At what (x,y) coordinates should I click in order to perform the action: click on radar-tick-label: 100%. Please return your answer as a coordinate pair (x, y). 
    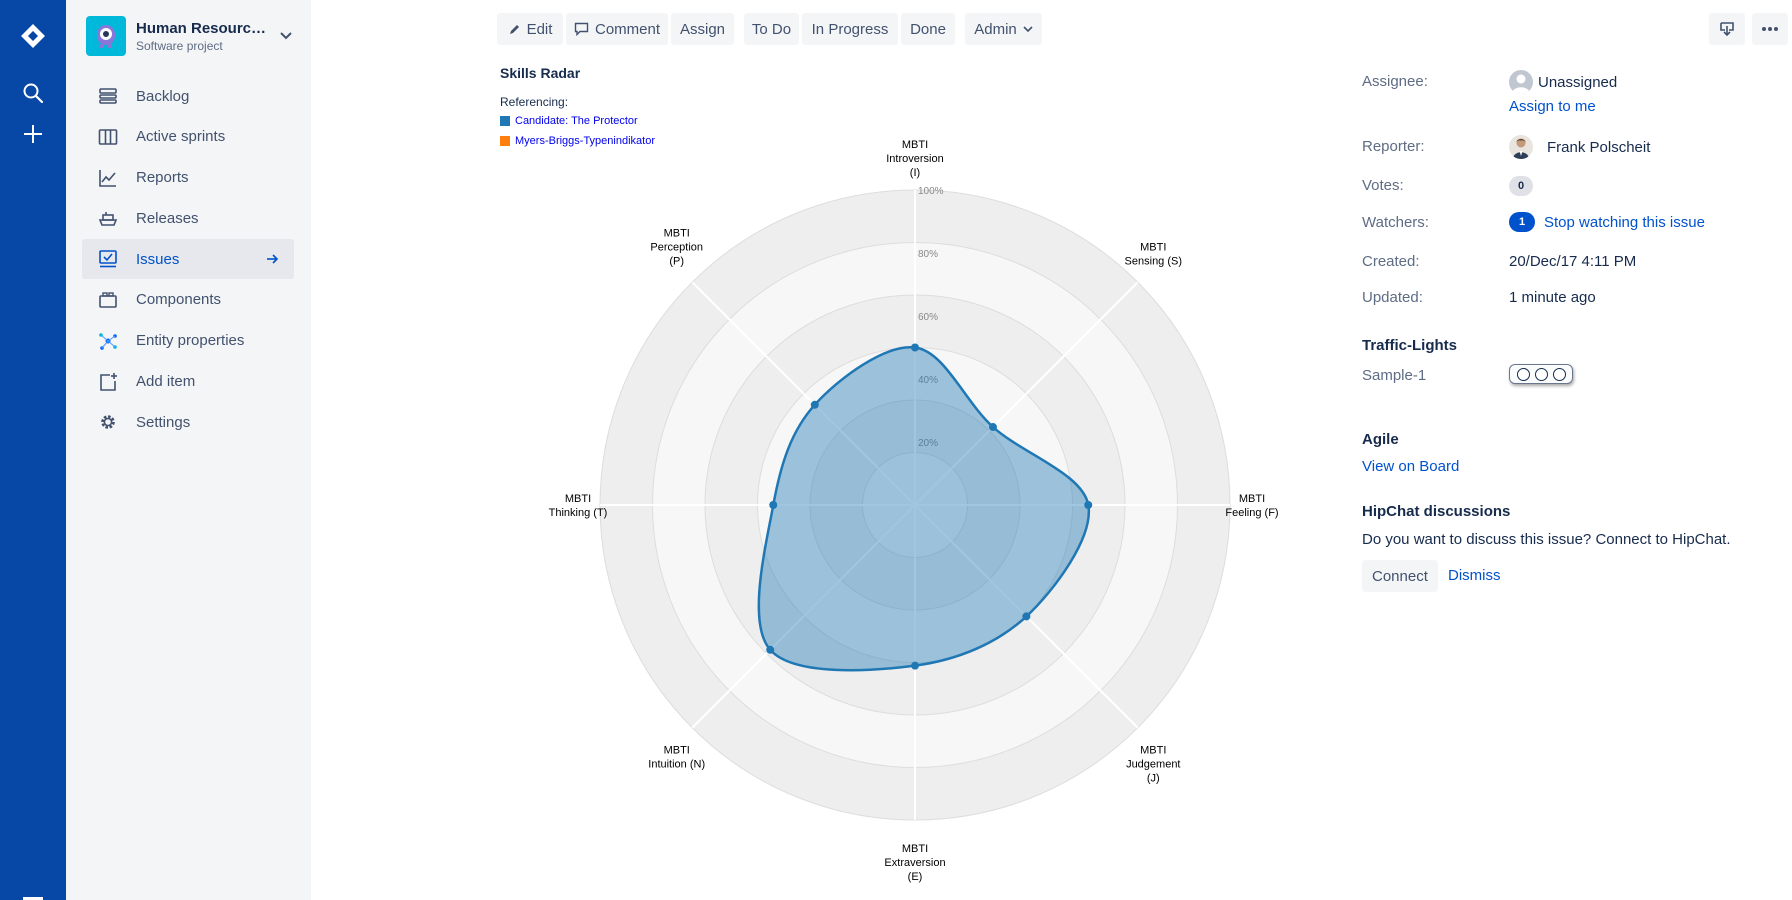
    Looking at the image, I should click on (931, 191).